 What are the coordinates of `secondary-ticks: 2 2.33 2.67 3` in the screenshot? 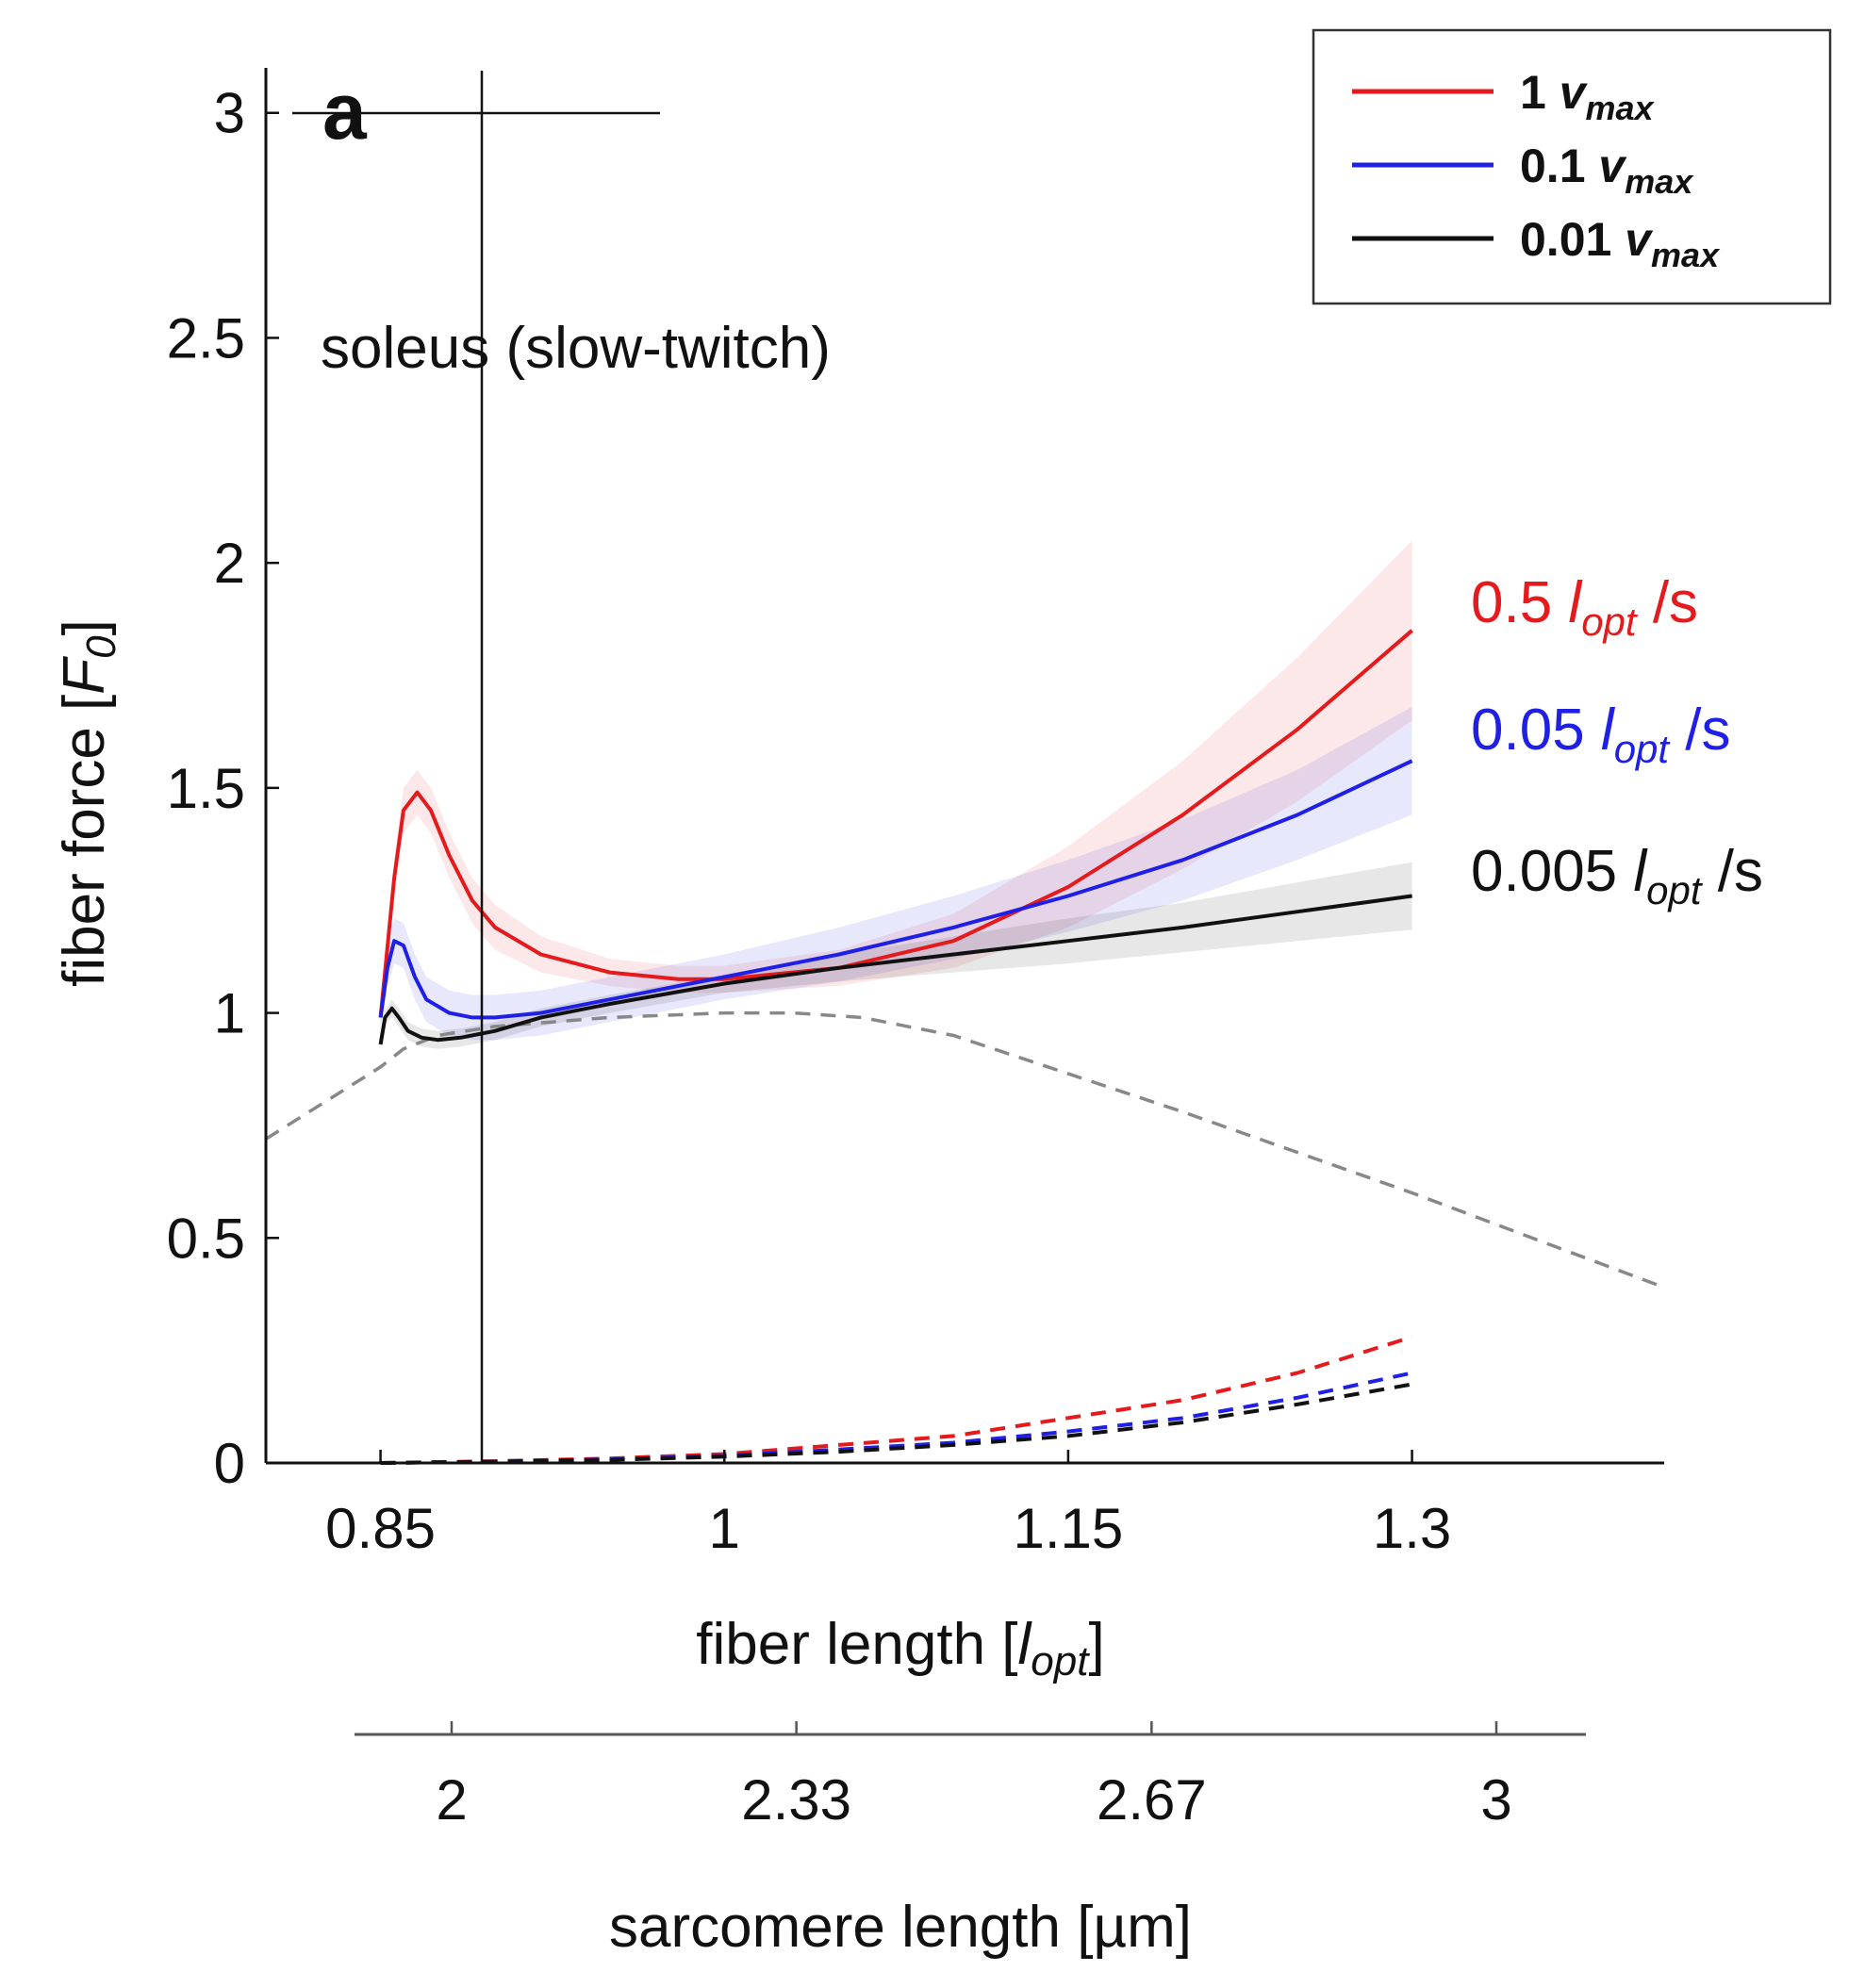 It's located at (974, 1777).